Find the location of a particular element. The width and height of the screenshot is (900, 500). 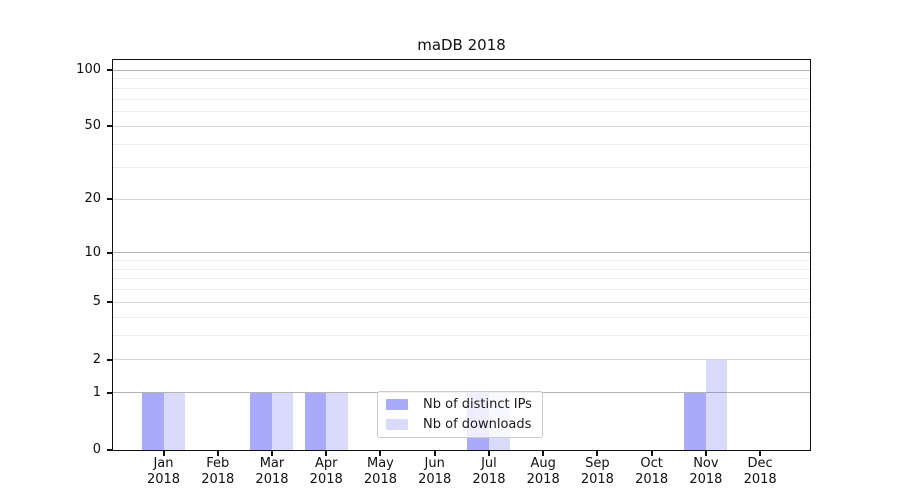

x-tick-label: Jun 2018 is located at coordinates (435, 472).